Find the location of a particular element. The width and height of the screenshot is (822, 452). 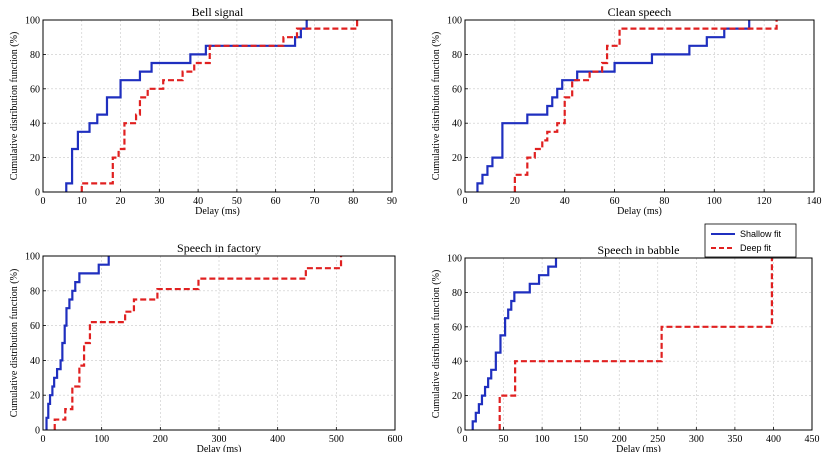

legend: Shallow fit Deep fit is located at coordinates (750, 240).